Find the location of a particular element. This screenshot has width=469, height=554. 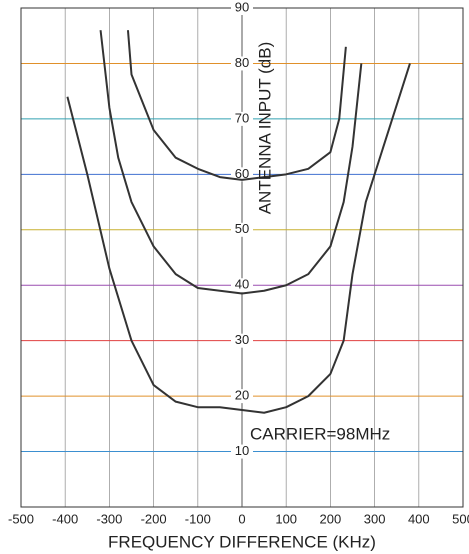

y-tick-label: 50 is located at coordinates (242, 228).